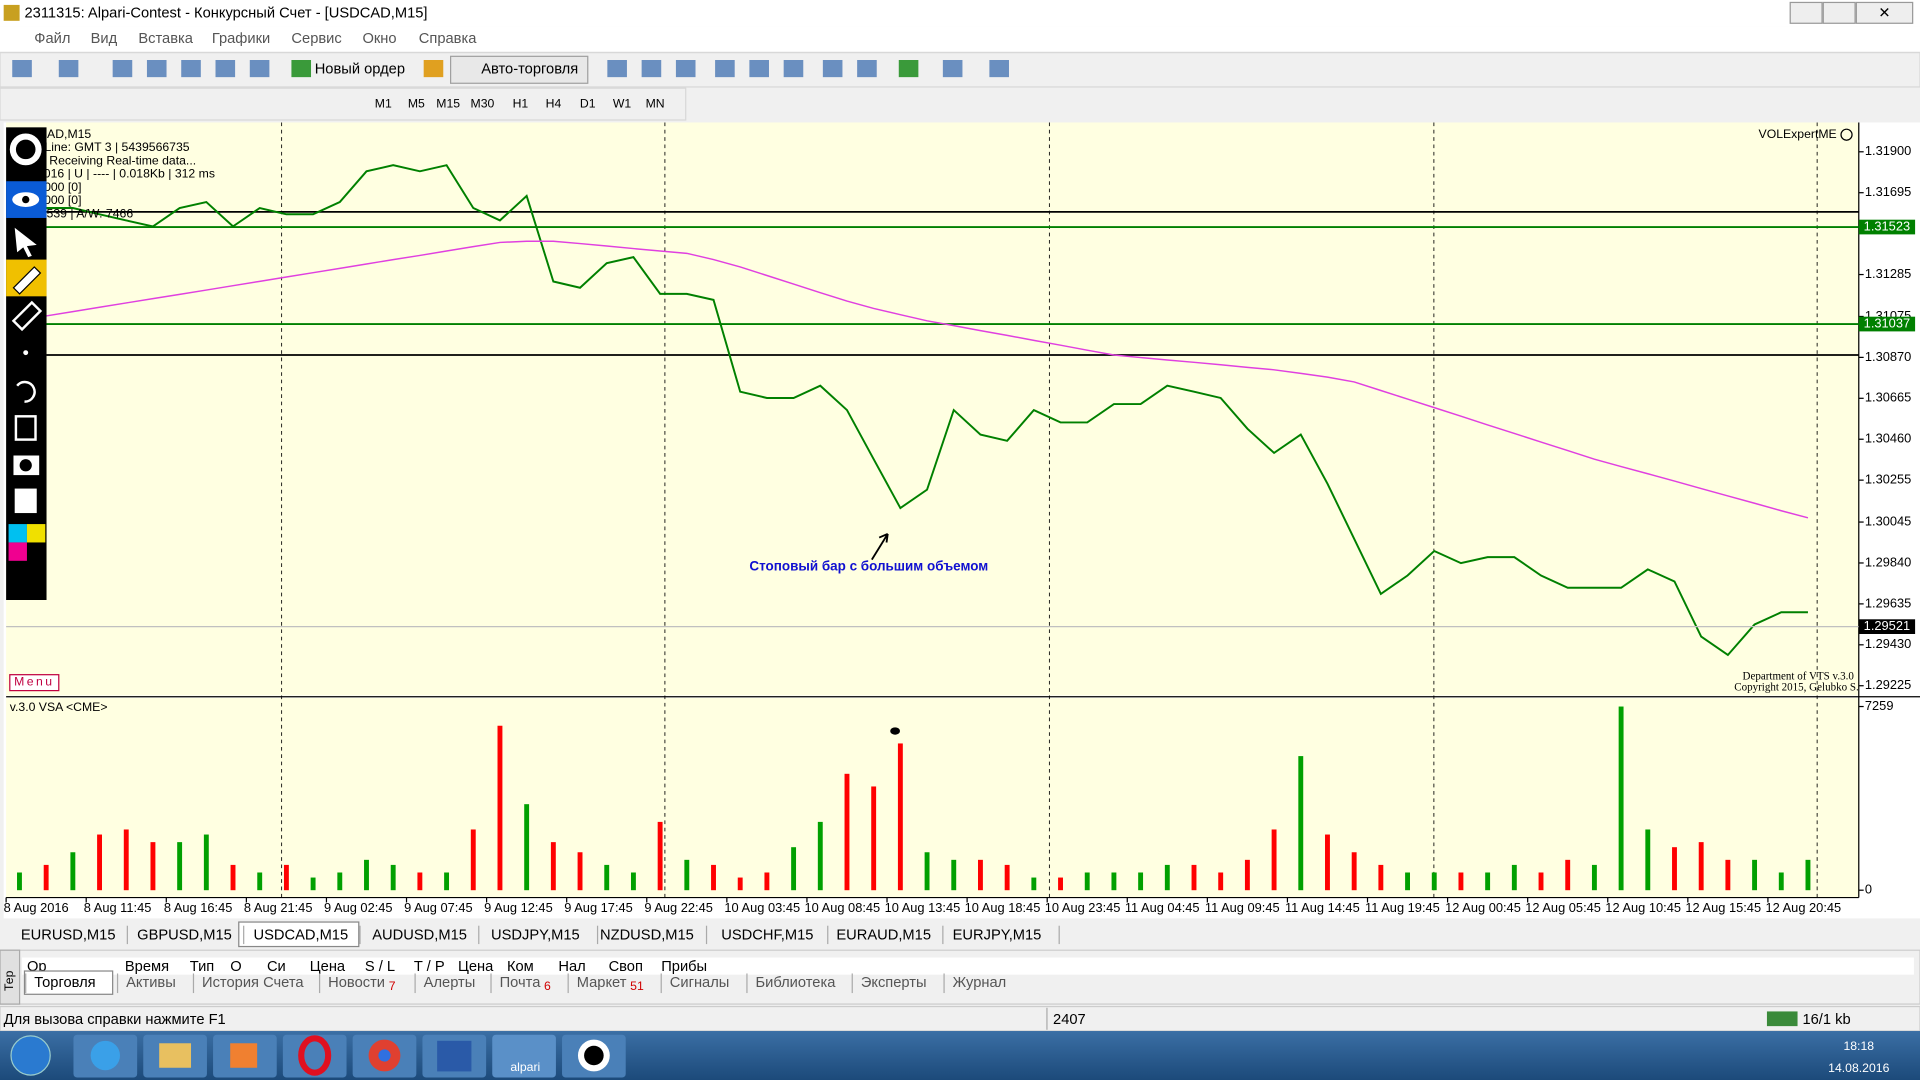 The width and height of the screenshot is (1920, 1080). I want to click on indicator-icon, so click(1846, 134).